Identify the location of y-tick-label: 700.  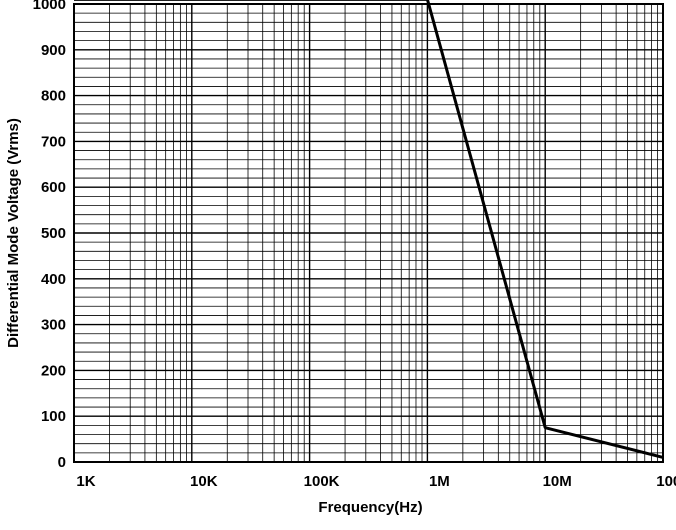
(53, 141).